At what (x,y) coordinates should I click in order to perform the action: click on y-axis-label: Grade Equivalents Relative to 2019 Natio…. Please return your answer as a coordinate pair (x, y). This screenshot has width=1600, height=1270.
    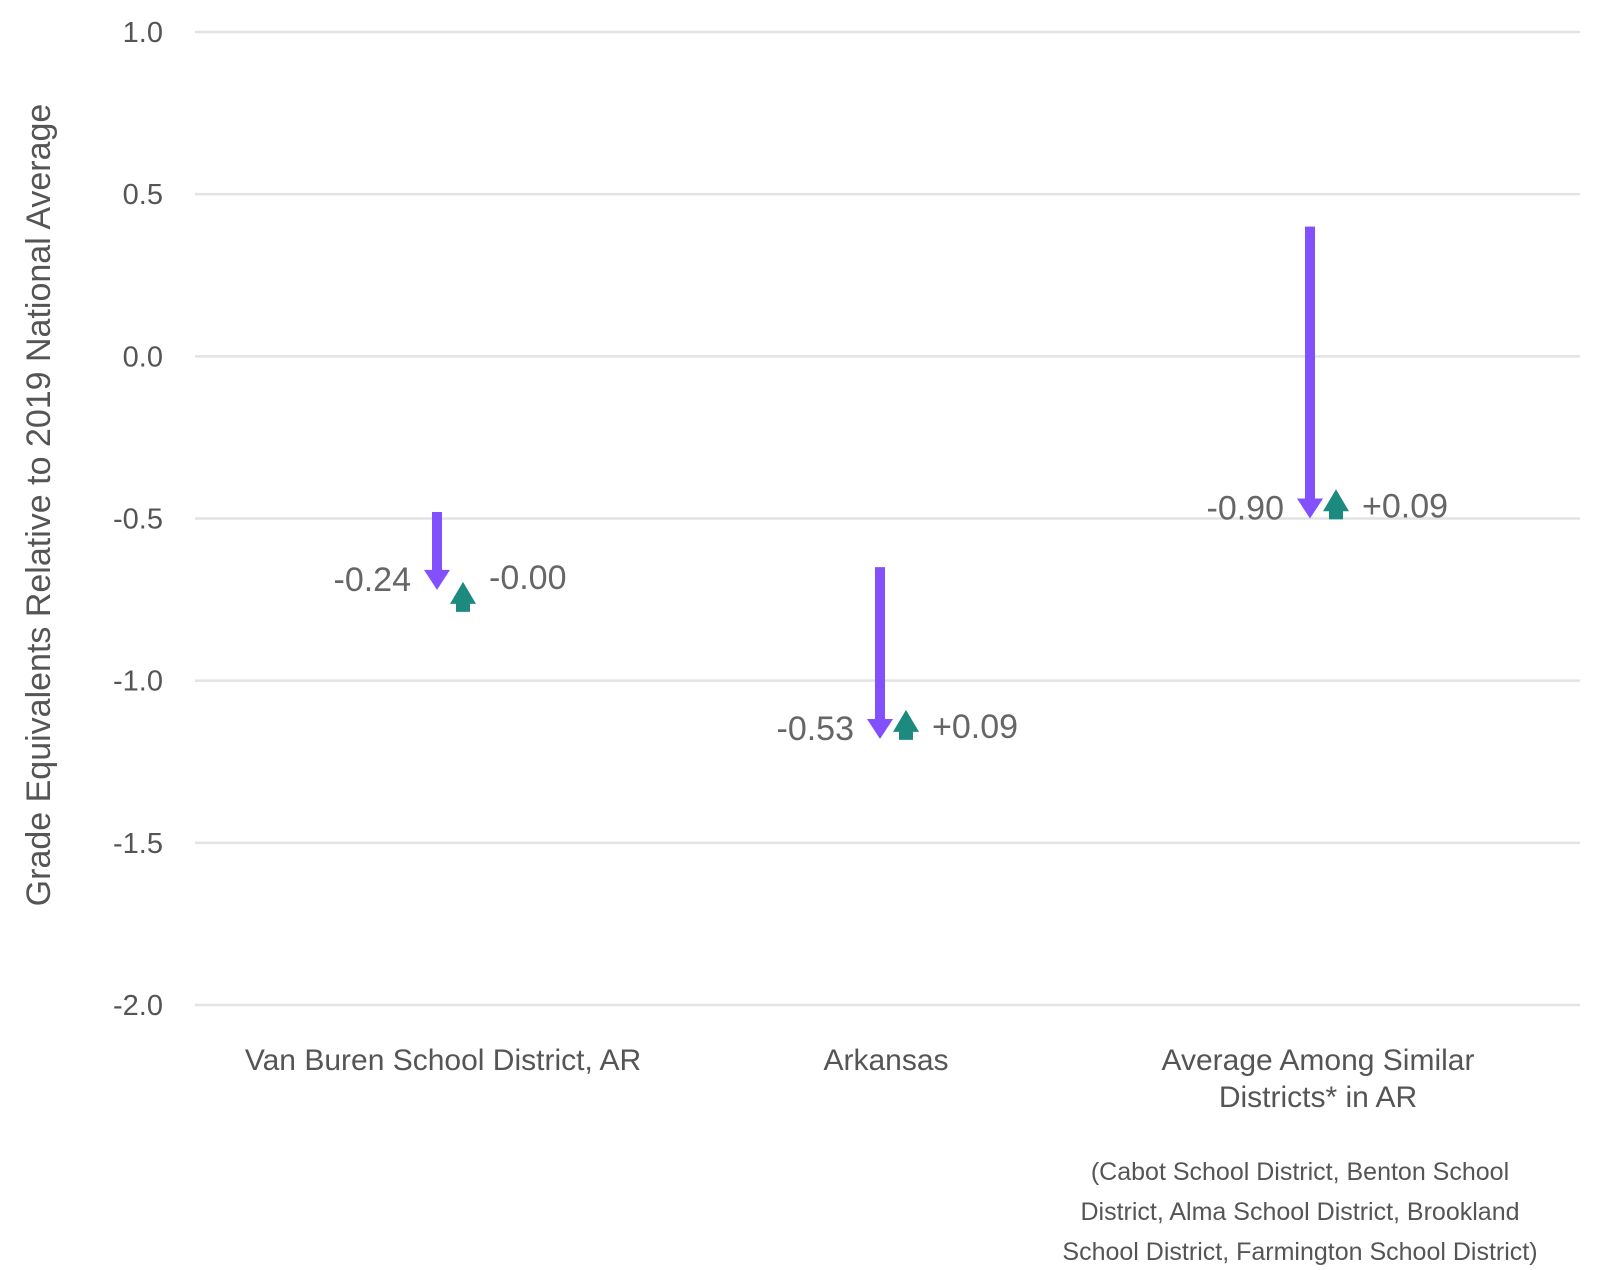
    Looking at the image, I should click on (39, 505).